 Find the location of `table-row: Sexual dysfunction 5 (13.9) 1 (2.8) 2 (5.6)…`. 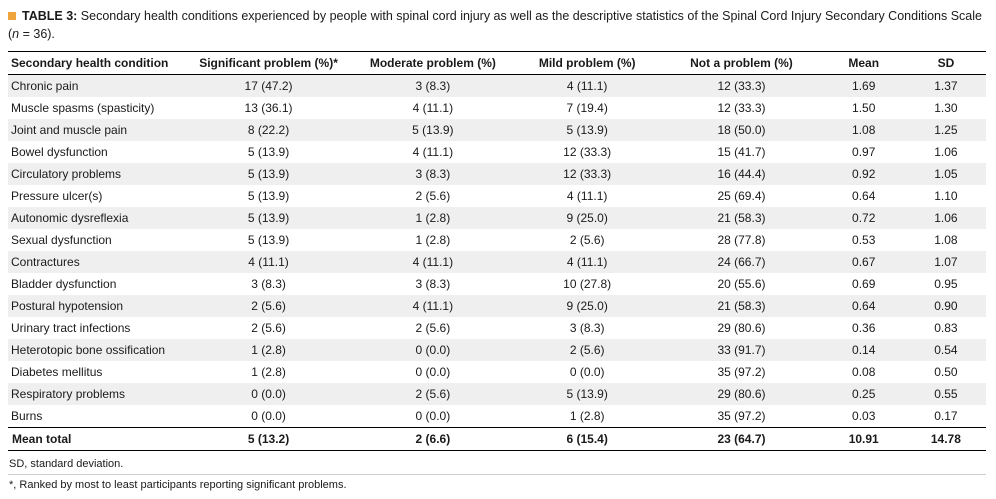

table-row: Sexual dysfunction 5 (13.9) 1 (2.8) 2 (5.6)… is located at coordinates (497, 240).